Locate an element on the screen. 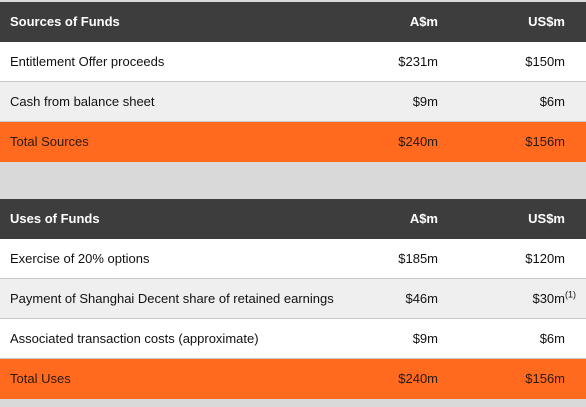  footnote-marker: (1) is located at coordinates (570, 294).